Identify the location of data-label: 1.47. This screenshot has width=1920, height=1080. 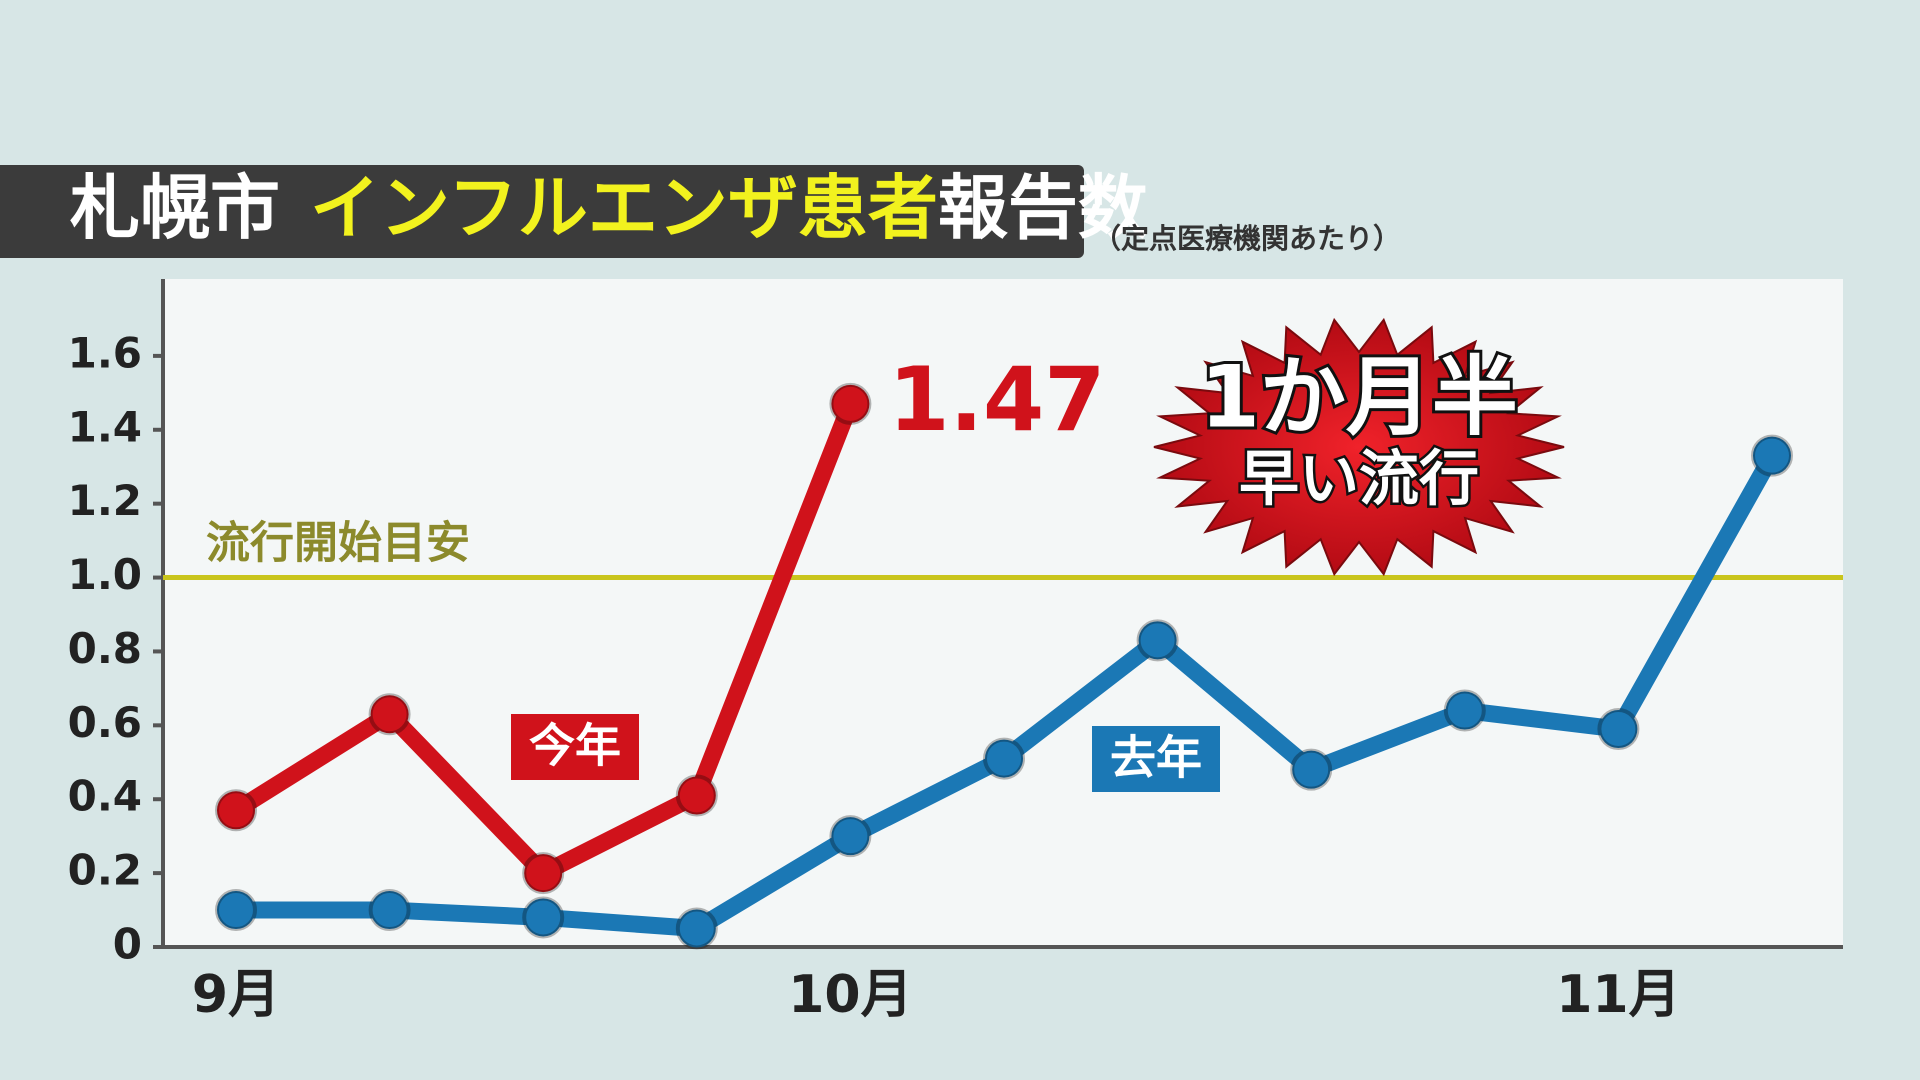
(996, 399).